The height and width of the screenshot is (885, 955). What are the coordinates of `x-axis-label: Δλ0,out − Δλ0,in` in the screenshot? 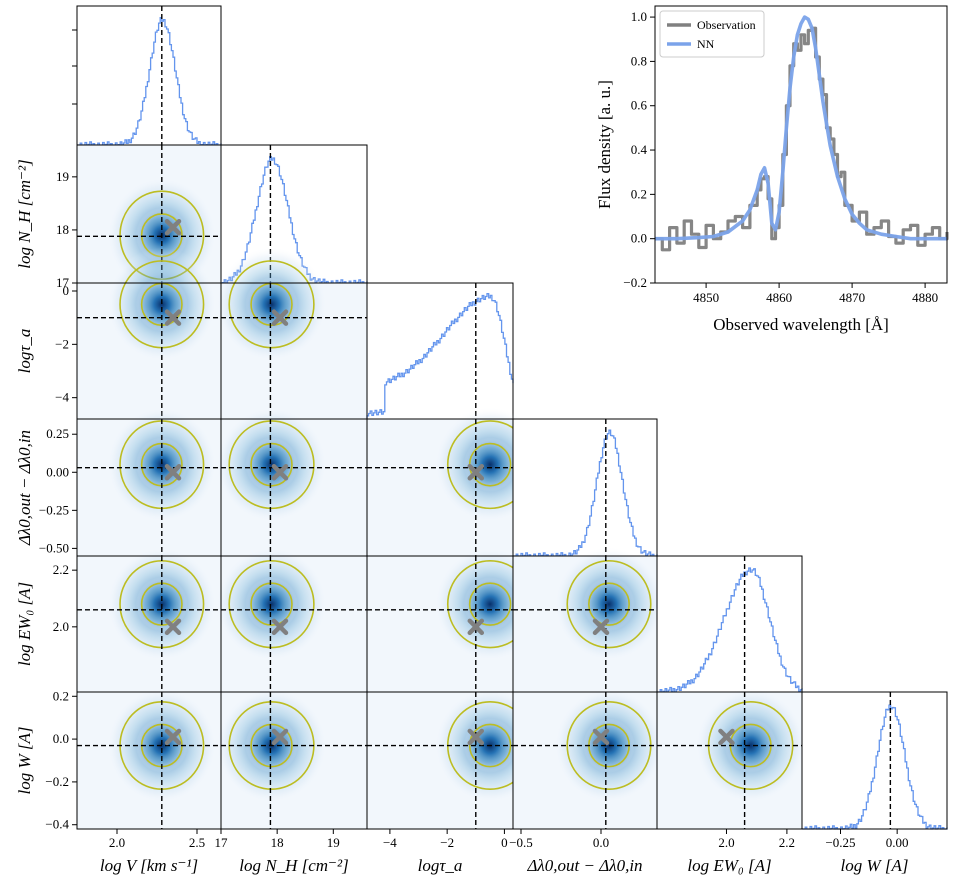 It's located at (584, 865).